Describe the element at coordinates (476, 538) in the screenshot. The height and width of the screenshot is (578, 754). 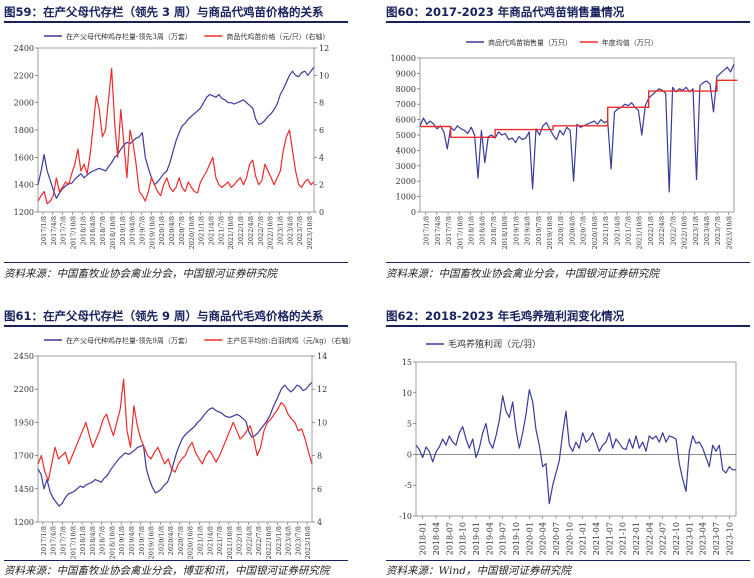
I see `x-tick-label: 2019-01` at that location.